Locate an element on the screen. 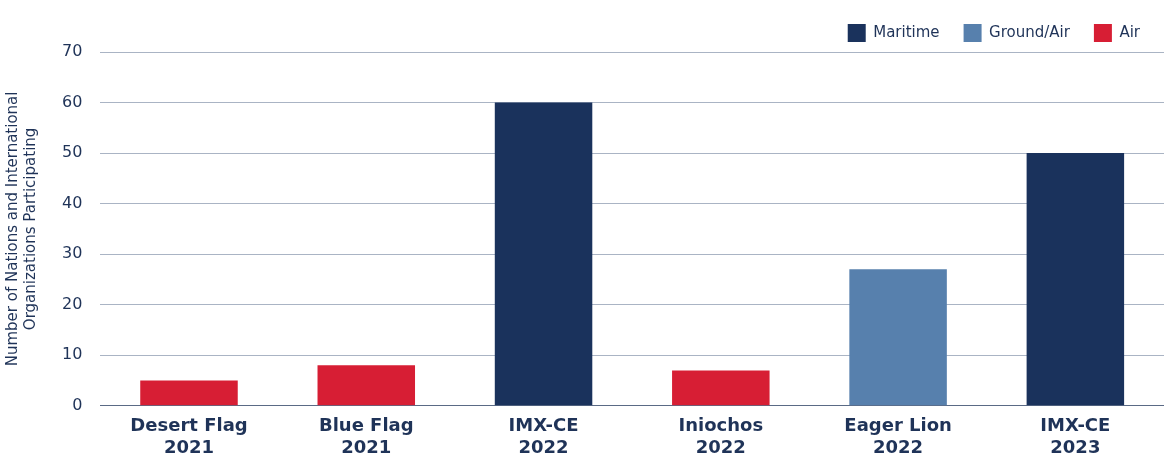 The image size is (1164, 469). x-tick-label: Blue Flag 2021 is located at coordinates (366, 435).